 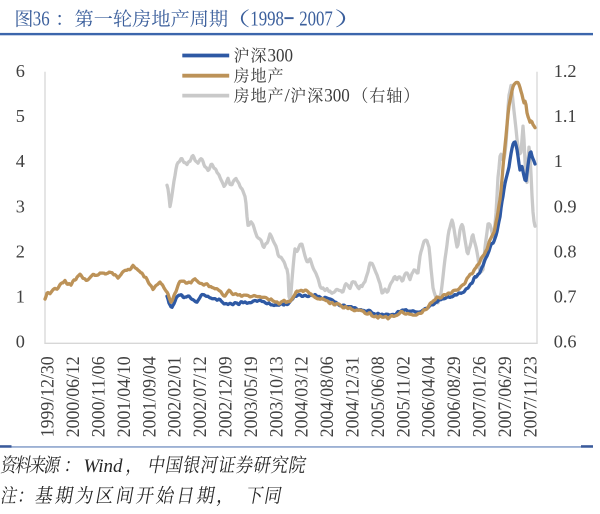 What do you see at coordinates (480, 396) in the screenshot?
I see `svg-text: 2007/01/26` at bounding box center [480, 396].